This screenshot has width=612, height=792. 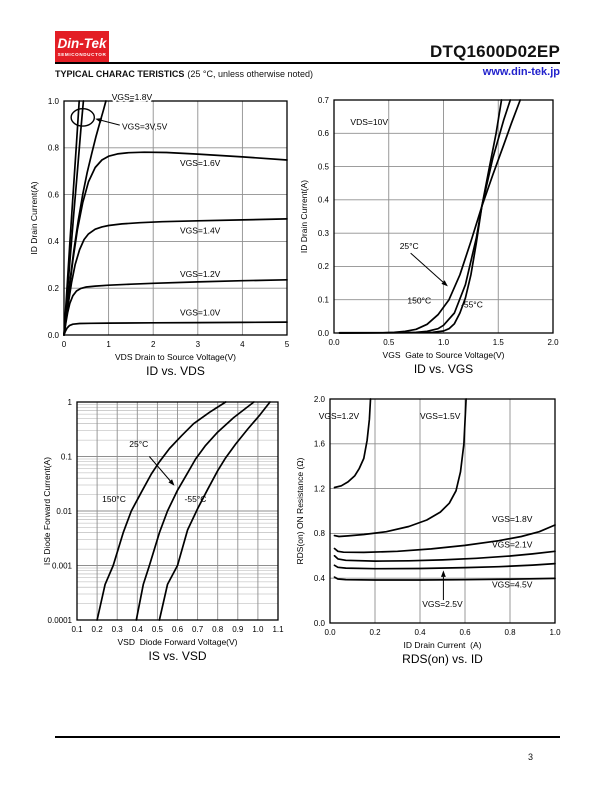 What do you see at coordinates (242, 344) in the screenshot?
I see `svg-text: 4` at bounding box center [242, 344].